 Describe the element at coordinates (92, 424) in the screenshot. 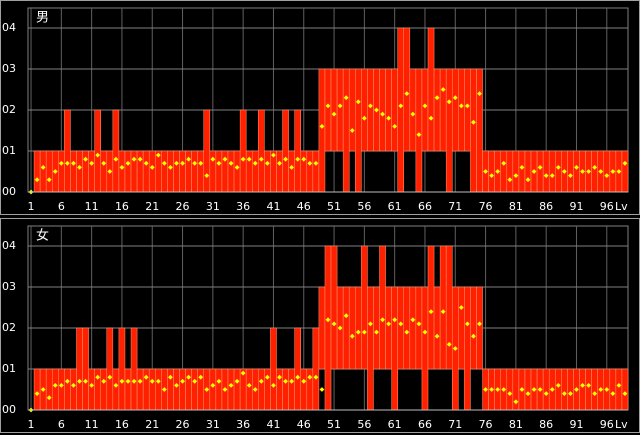

I see `x-tick-label: 11` at that location.